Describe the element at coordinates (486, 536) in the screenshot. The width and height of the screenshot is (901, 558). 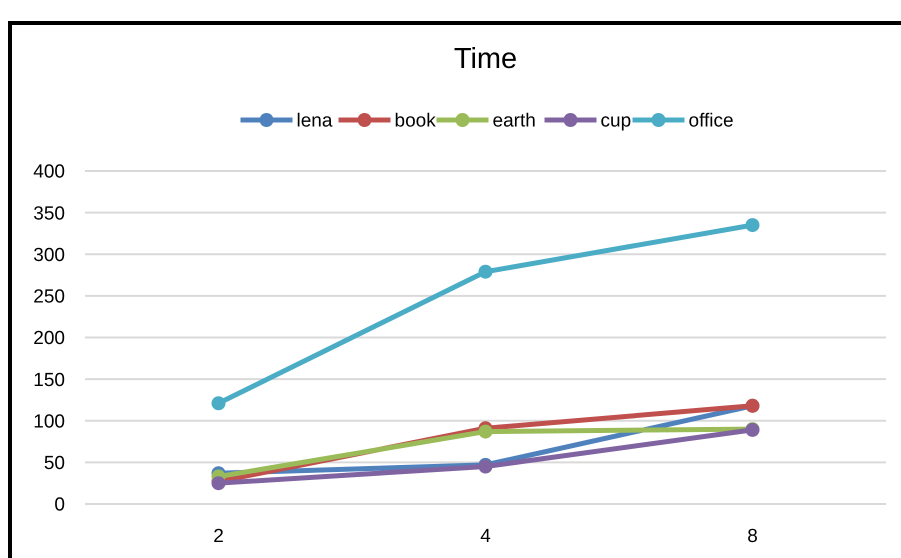
I see `x-tick-label: 4` at that location.